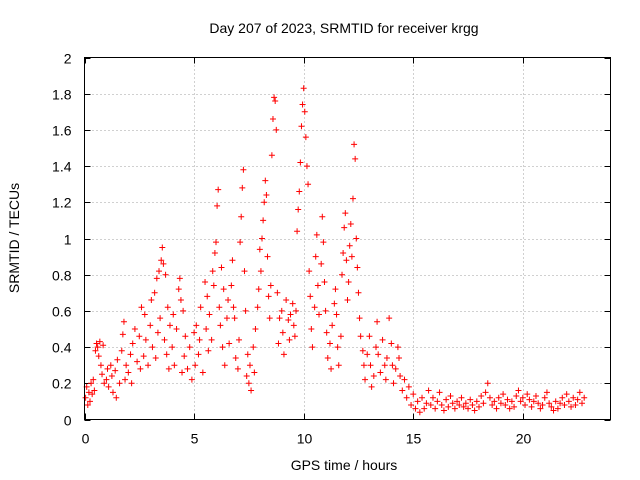 This screenshot has width=640, height=480. Describe the element at coordinates (86, 439) in the screenshot. I see `x-tick-label: 0` at that location.